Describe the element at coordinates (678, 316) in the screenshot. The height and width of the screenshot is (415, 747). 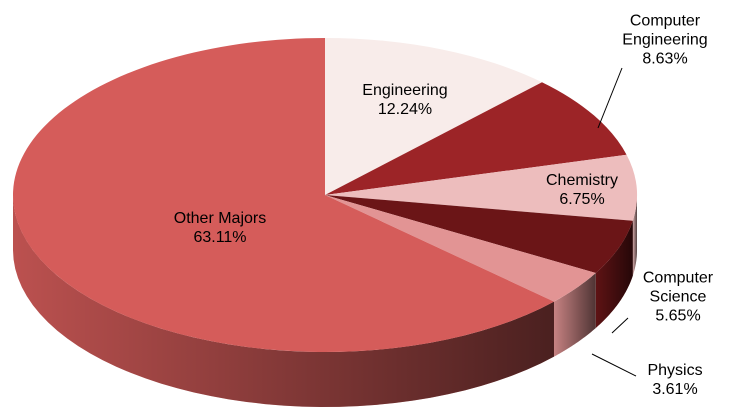
I see `value-label: 5.65%` at that location.